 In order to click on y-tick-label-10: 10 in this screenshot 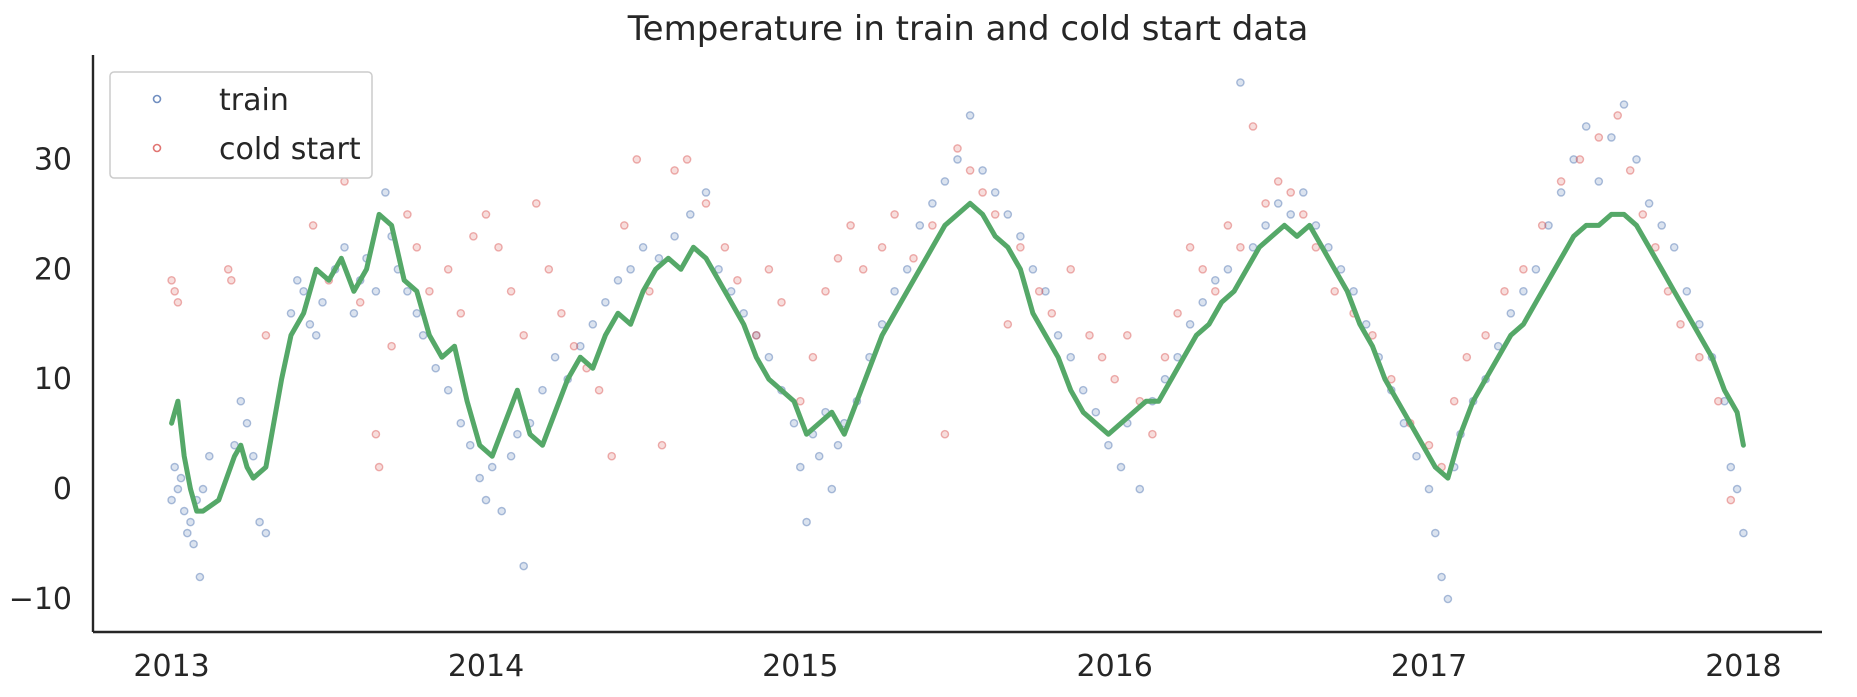, I will do `click(53, 379)`.